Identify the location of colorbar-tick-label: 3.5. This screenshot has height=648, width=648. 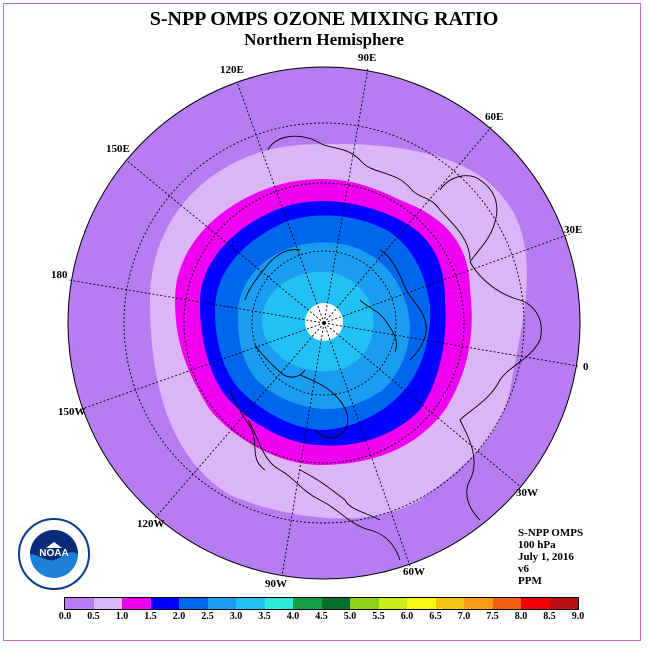
(264, 616).